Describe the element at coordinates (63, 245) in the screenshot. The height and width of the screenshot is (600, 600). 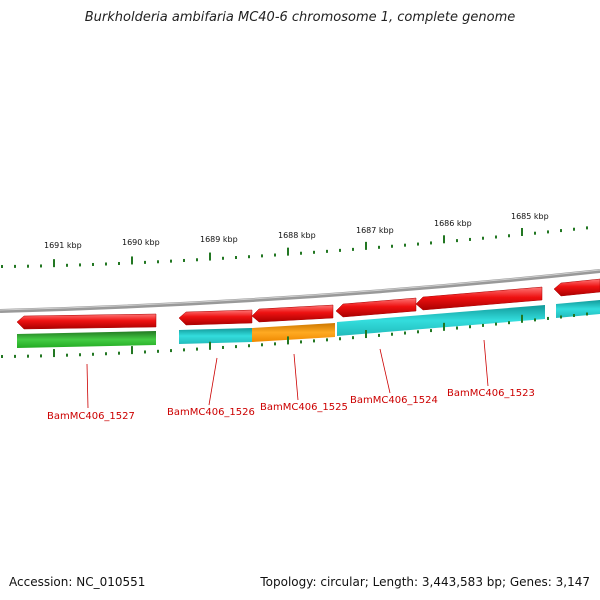
I see `scale-label: 1691 kbp` at that location.